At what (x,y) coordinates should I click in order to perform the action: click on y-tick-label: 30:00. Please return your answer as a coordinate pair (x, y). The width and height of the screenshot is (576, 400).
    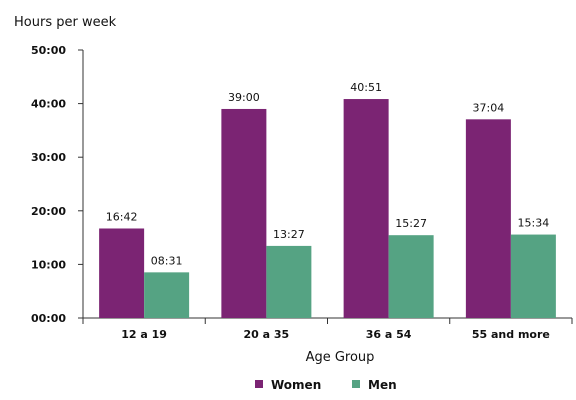
    Looking at the image, I should click on (48, 157).